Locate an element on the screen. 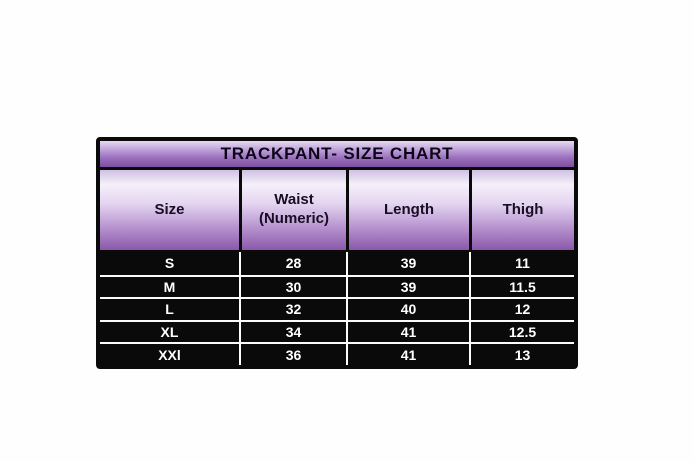 Image resolution: width=694 pixels, height=462 pixels. table-row-l: L 32 40 12 is located at coordinates (337, 308).